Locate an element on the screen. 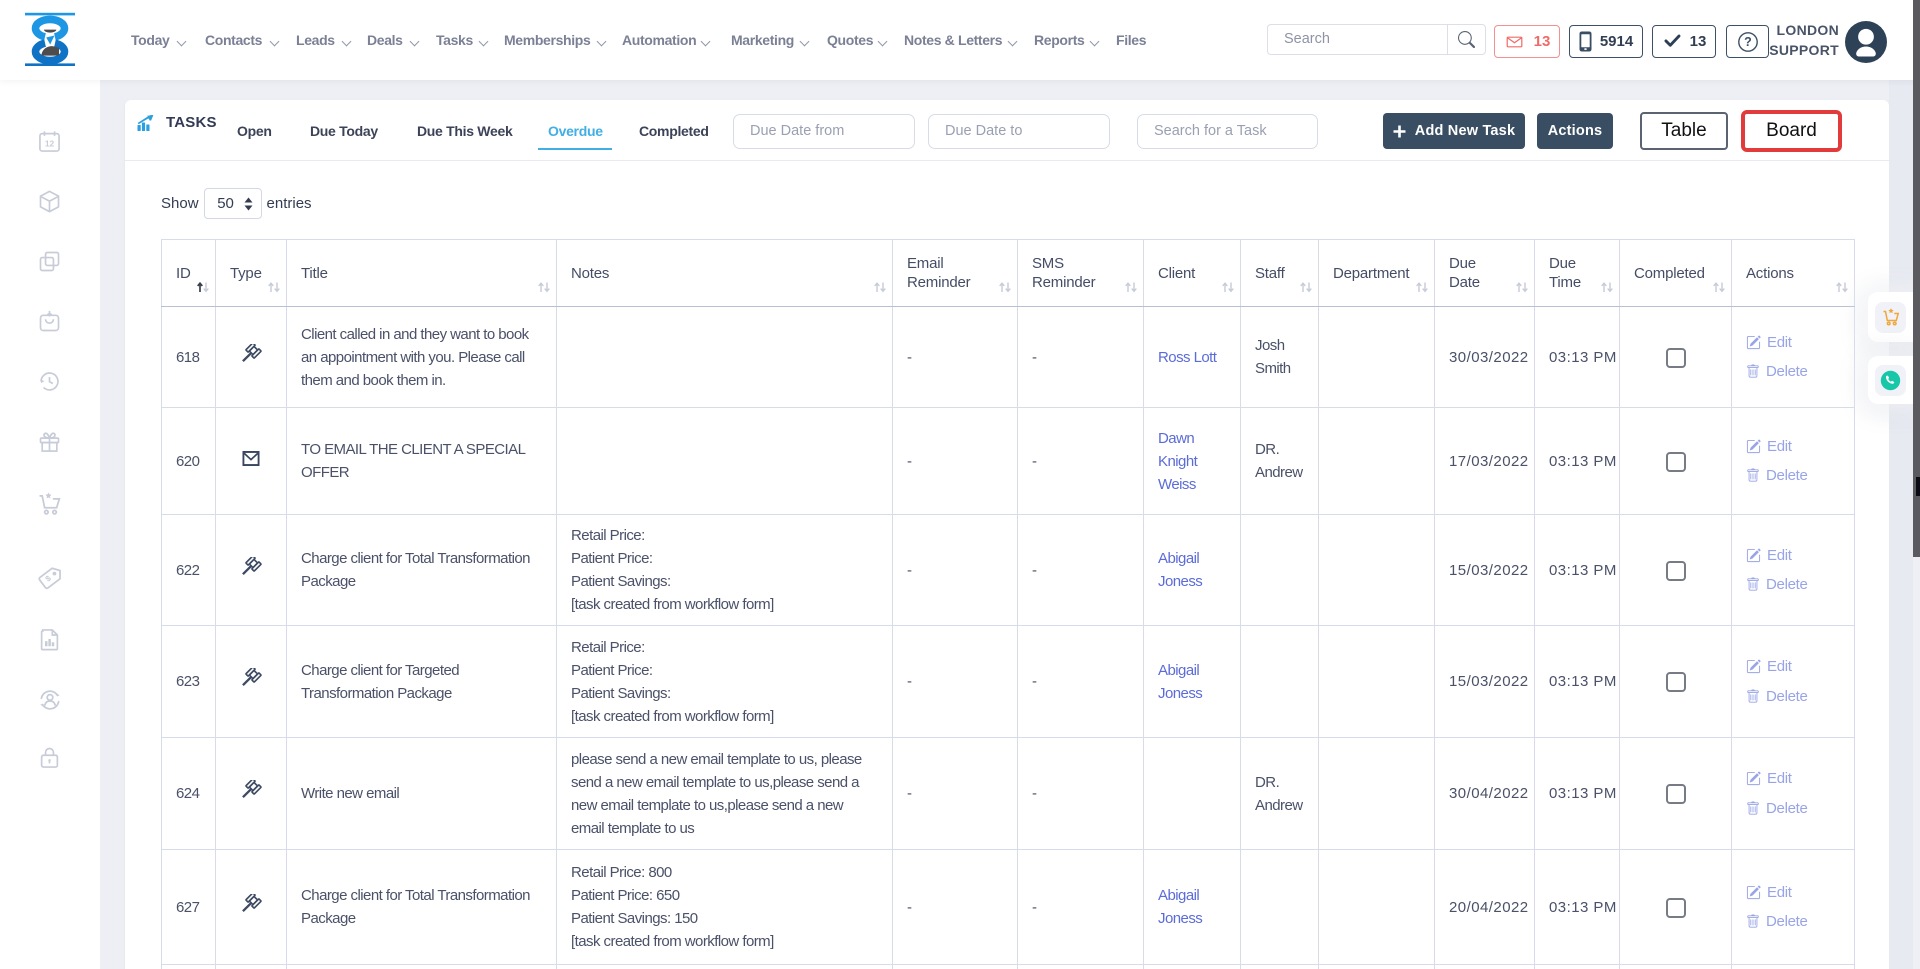 The width and height of the screenshot is (1920, 969). svg-text: 12 is located at coordinates (50, 144).